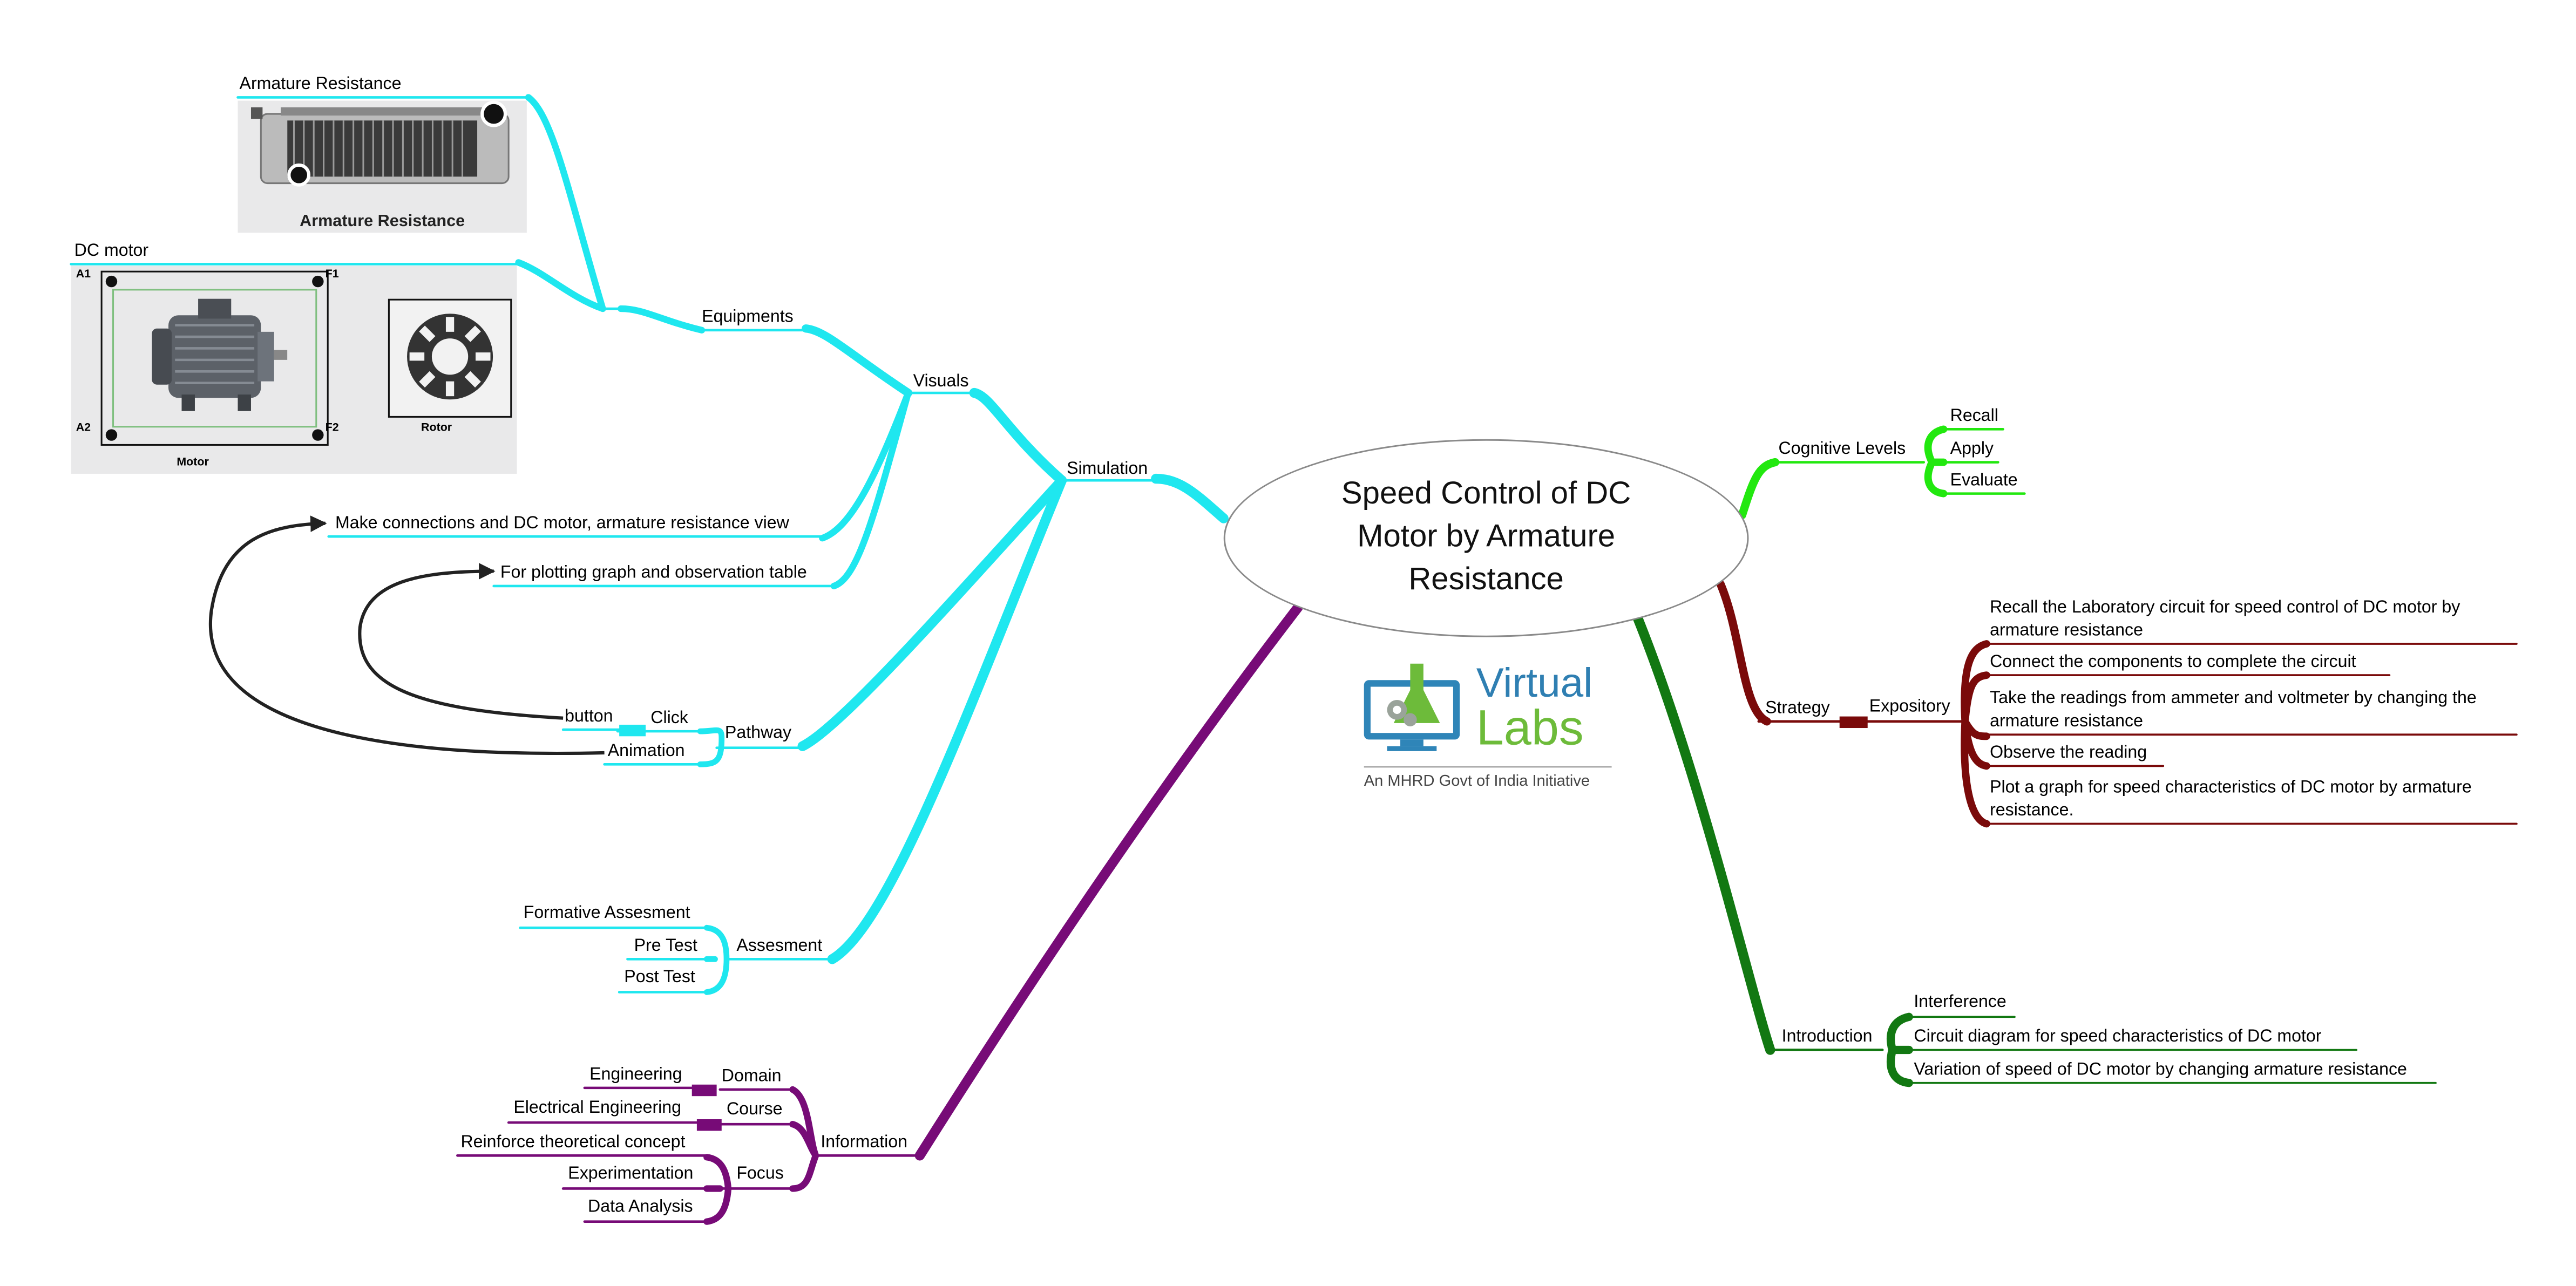 This screenshot has width=2576, height=1286. Describe the element at coordinates (1974, 416) in the screenshot. I see `node-recall: Recall` at that location.